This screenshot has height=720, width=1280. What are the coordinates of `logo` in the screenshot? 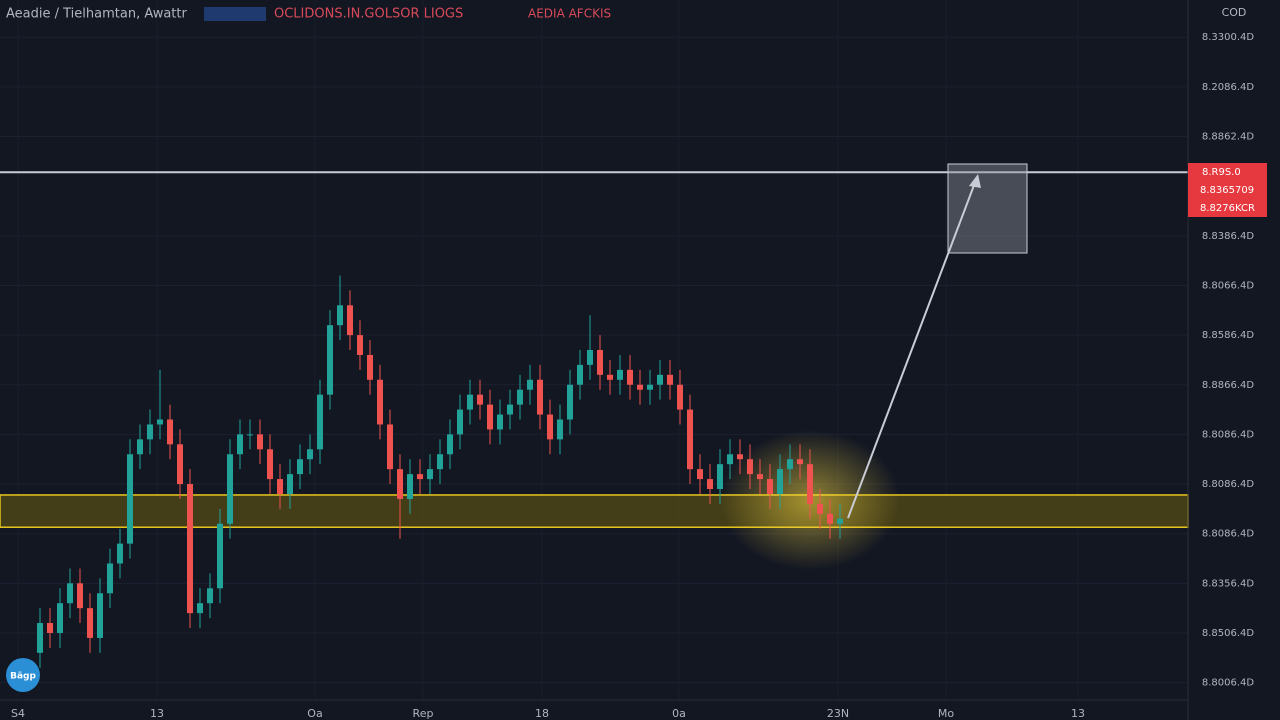 It's located at (23, 675).